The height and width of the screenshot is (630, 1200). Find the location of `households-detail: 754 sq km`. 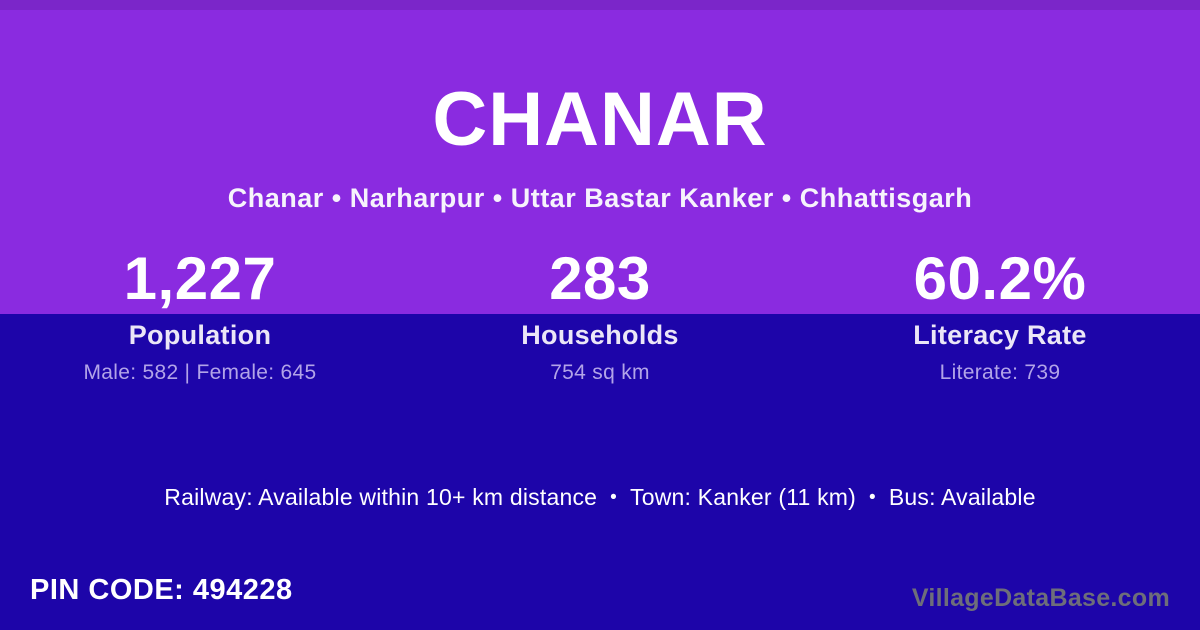

households-detail: 754 sq km is located at coordinates (600, 372).